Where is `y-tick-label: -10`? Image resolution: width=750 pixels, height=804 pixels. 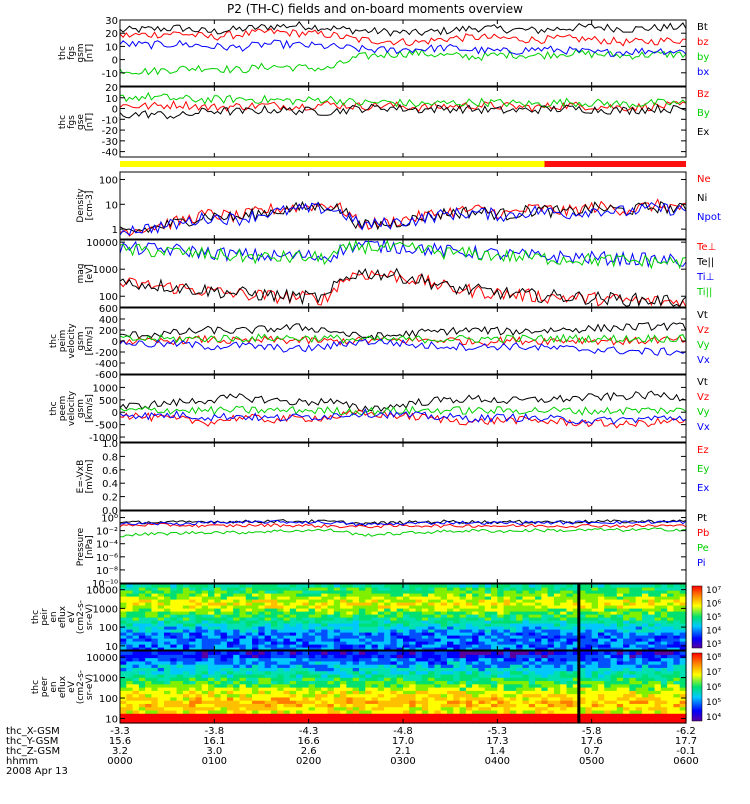 y-tick-label: -10 is located at coordinates (110, 120).